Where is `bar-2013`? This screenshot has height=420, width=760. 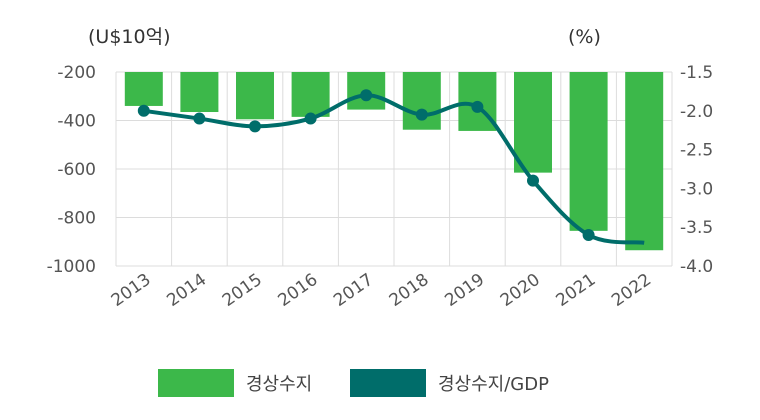
bar-2013 is located at coordinates (143, 89).